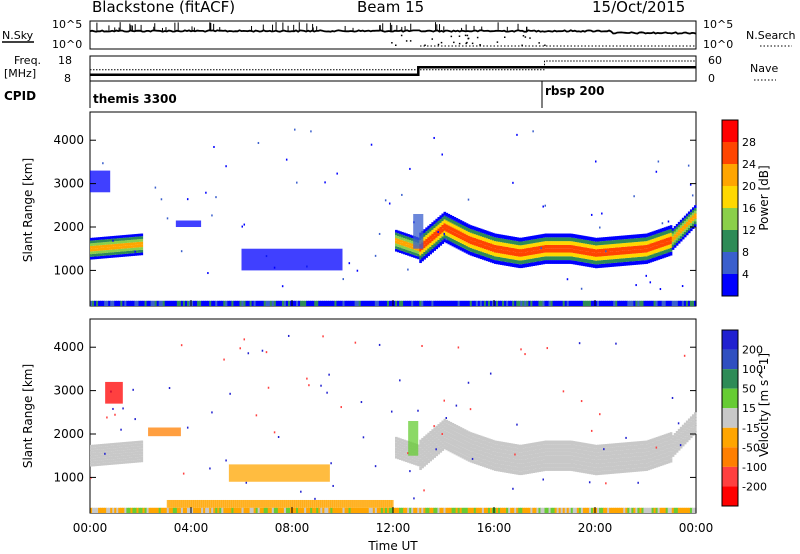 The image size is (800, 554). Describe the element at coordinates (401, 35) in the screenshot. I see `n-search-dot` at that location.